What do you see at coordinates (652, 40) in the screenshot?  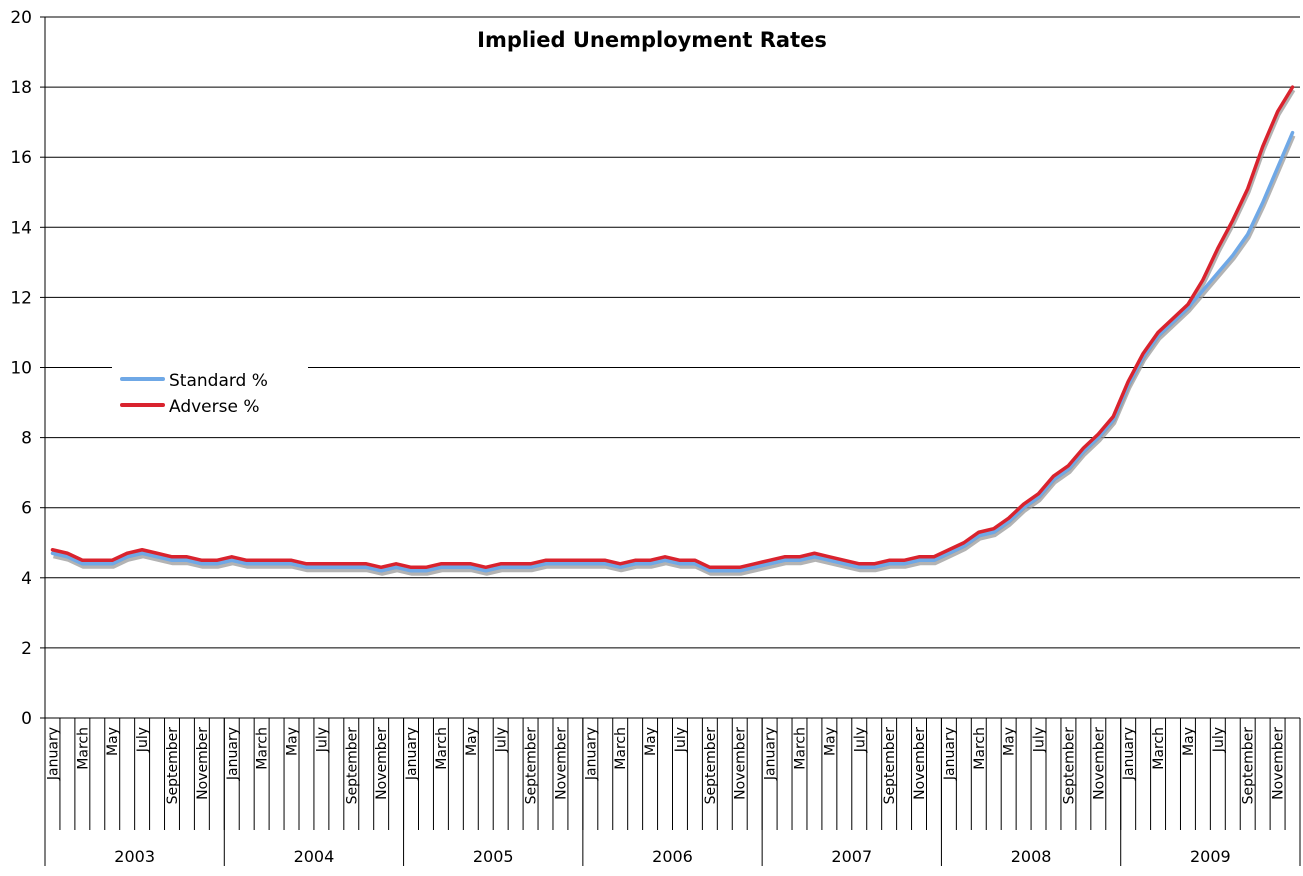 I see `chart-title: Implied Unemployment Rates` at bounding box center [652, 40].